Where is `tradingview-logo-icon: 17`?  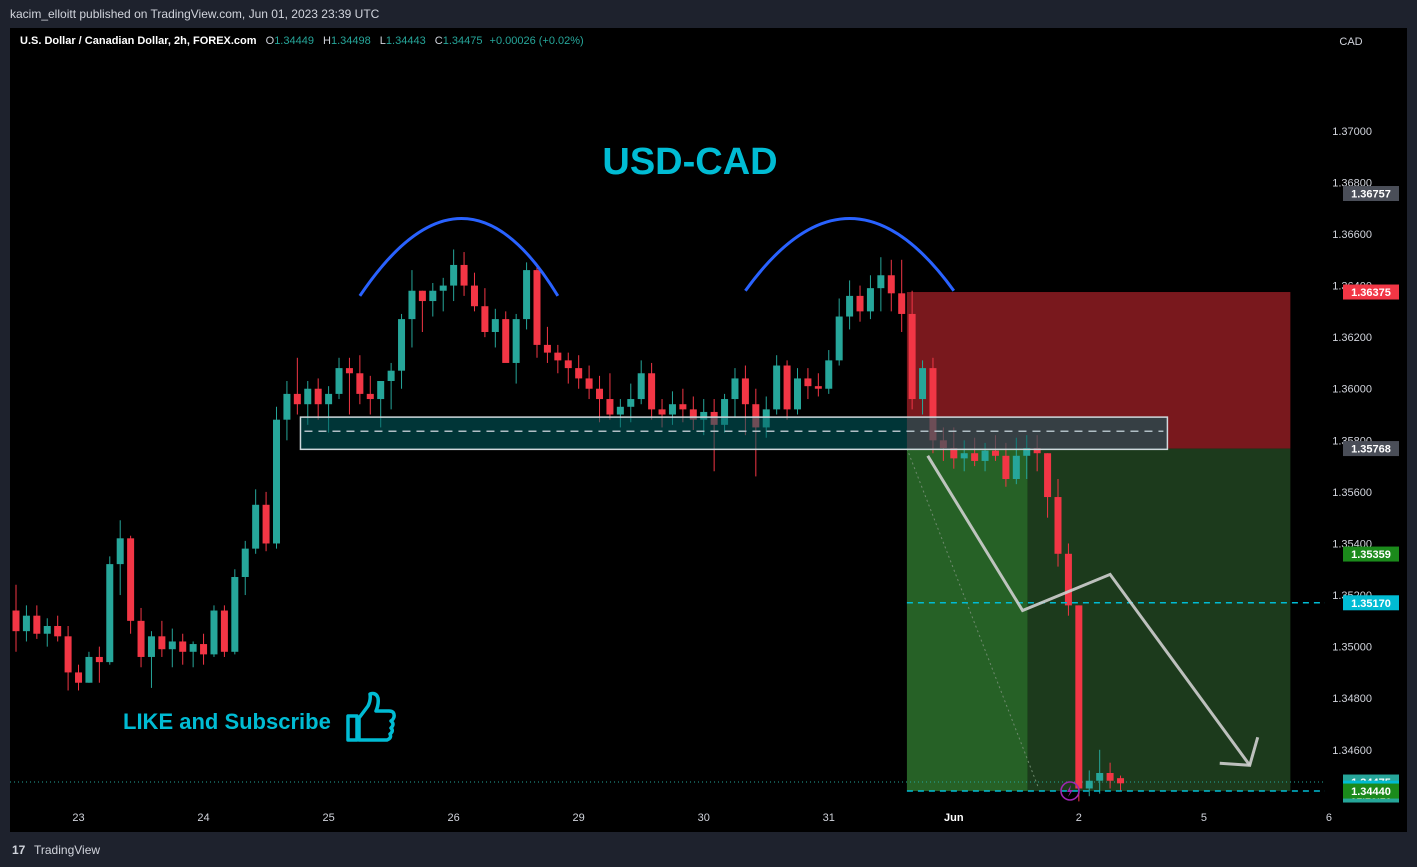 tradingview-logo-icon: 17 is located at coordinates (19, 850).